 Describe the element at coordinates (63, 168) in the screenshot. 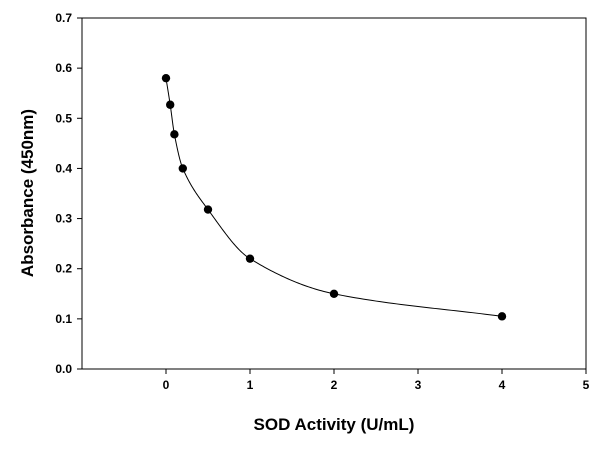

I see `y-tick-label: 0.4` at that location.